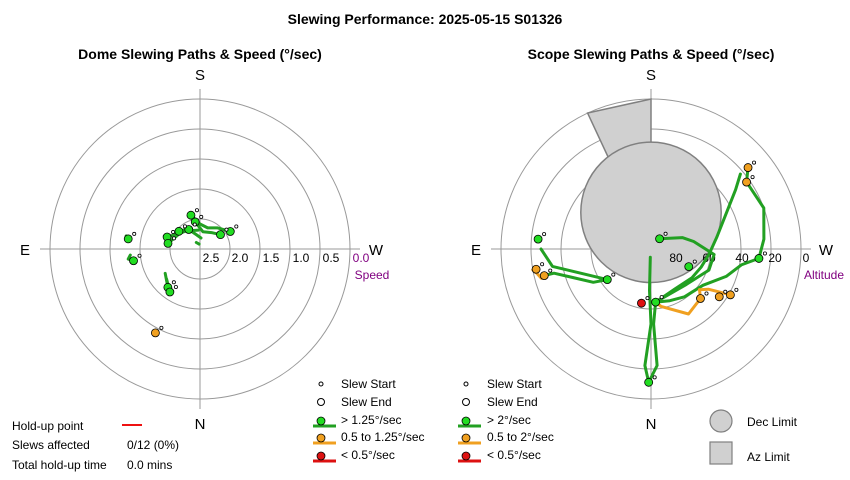 Image resolution: width=850 pixels, height=480 pixels. I want to click on scope-markers, so click(649, 273).